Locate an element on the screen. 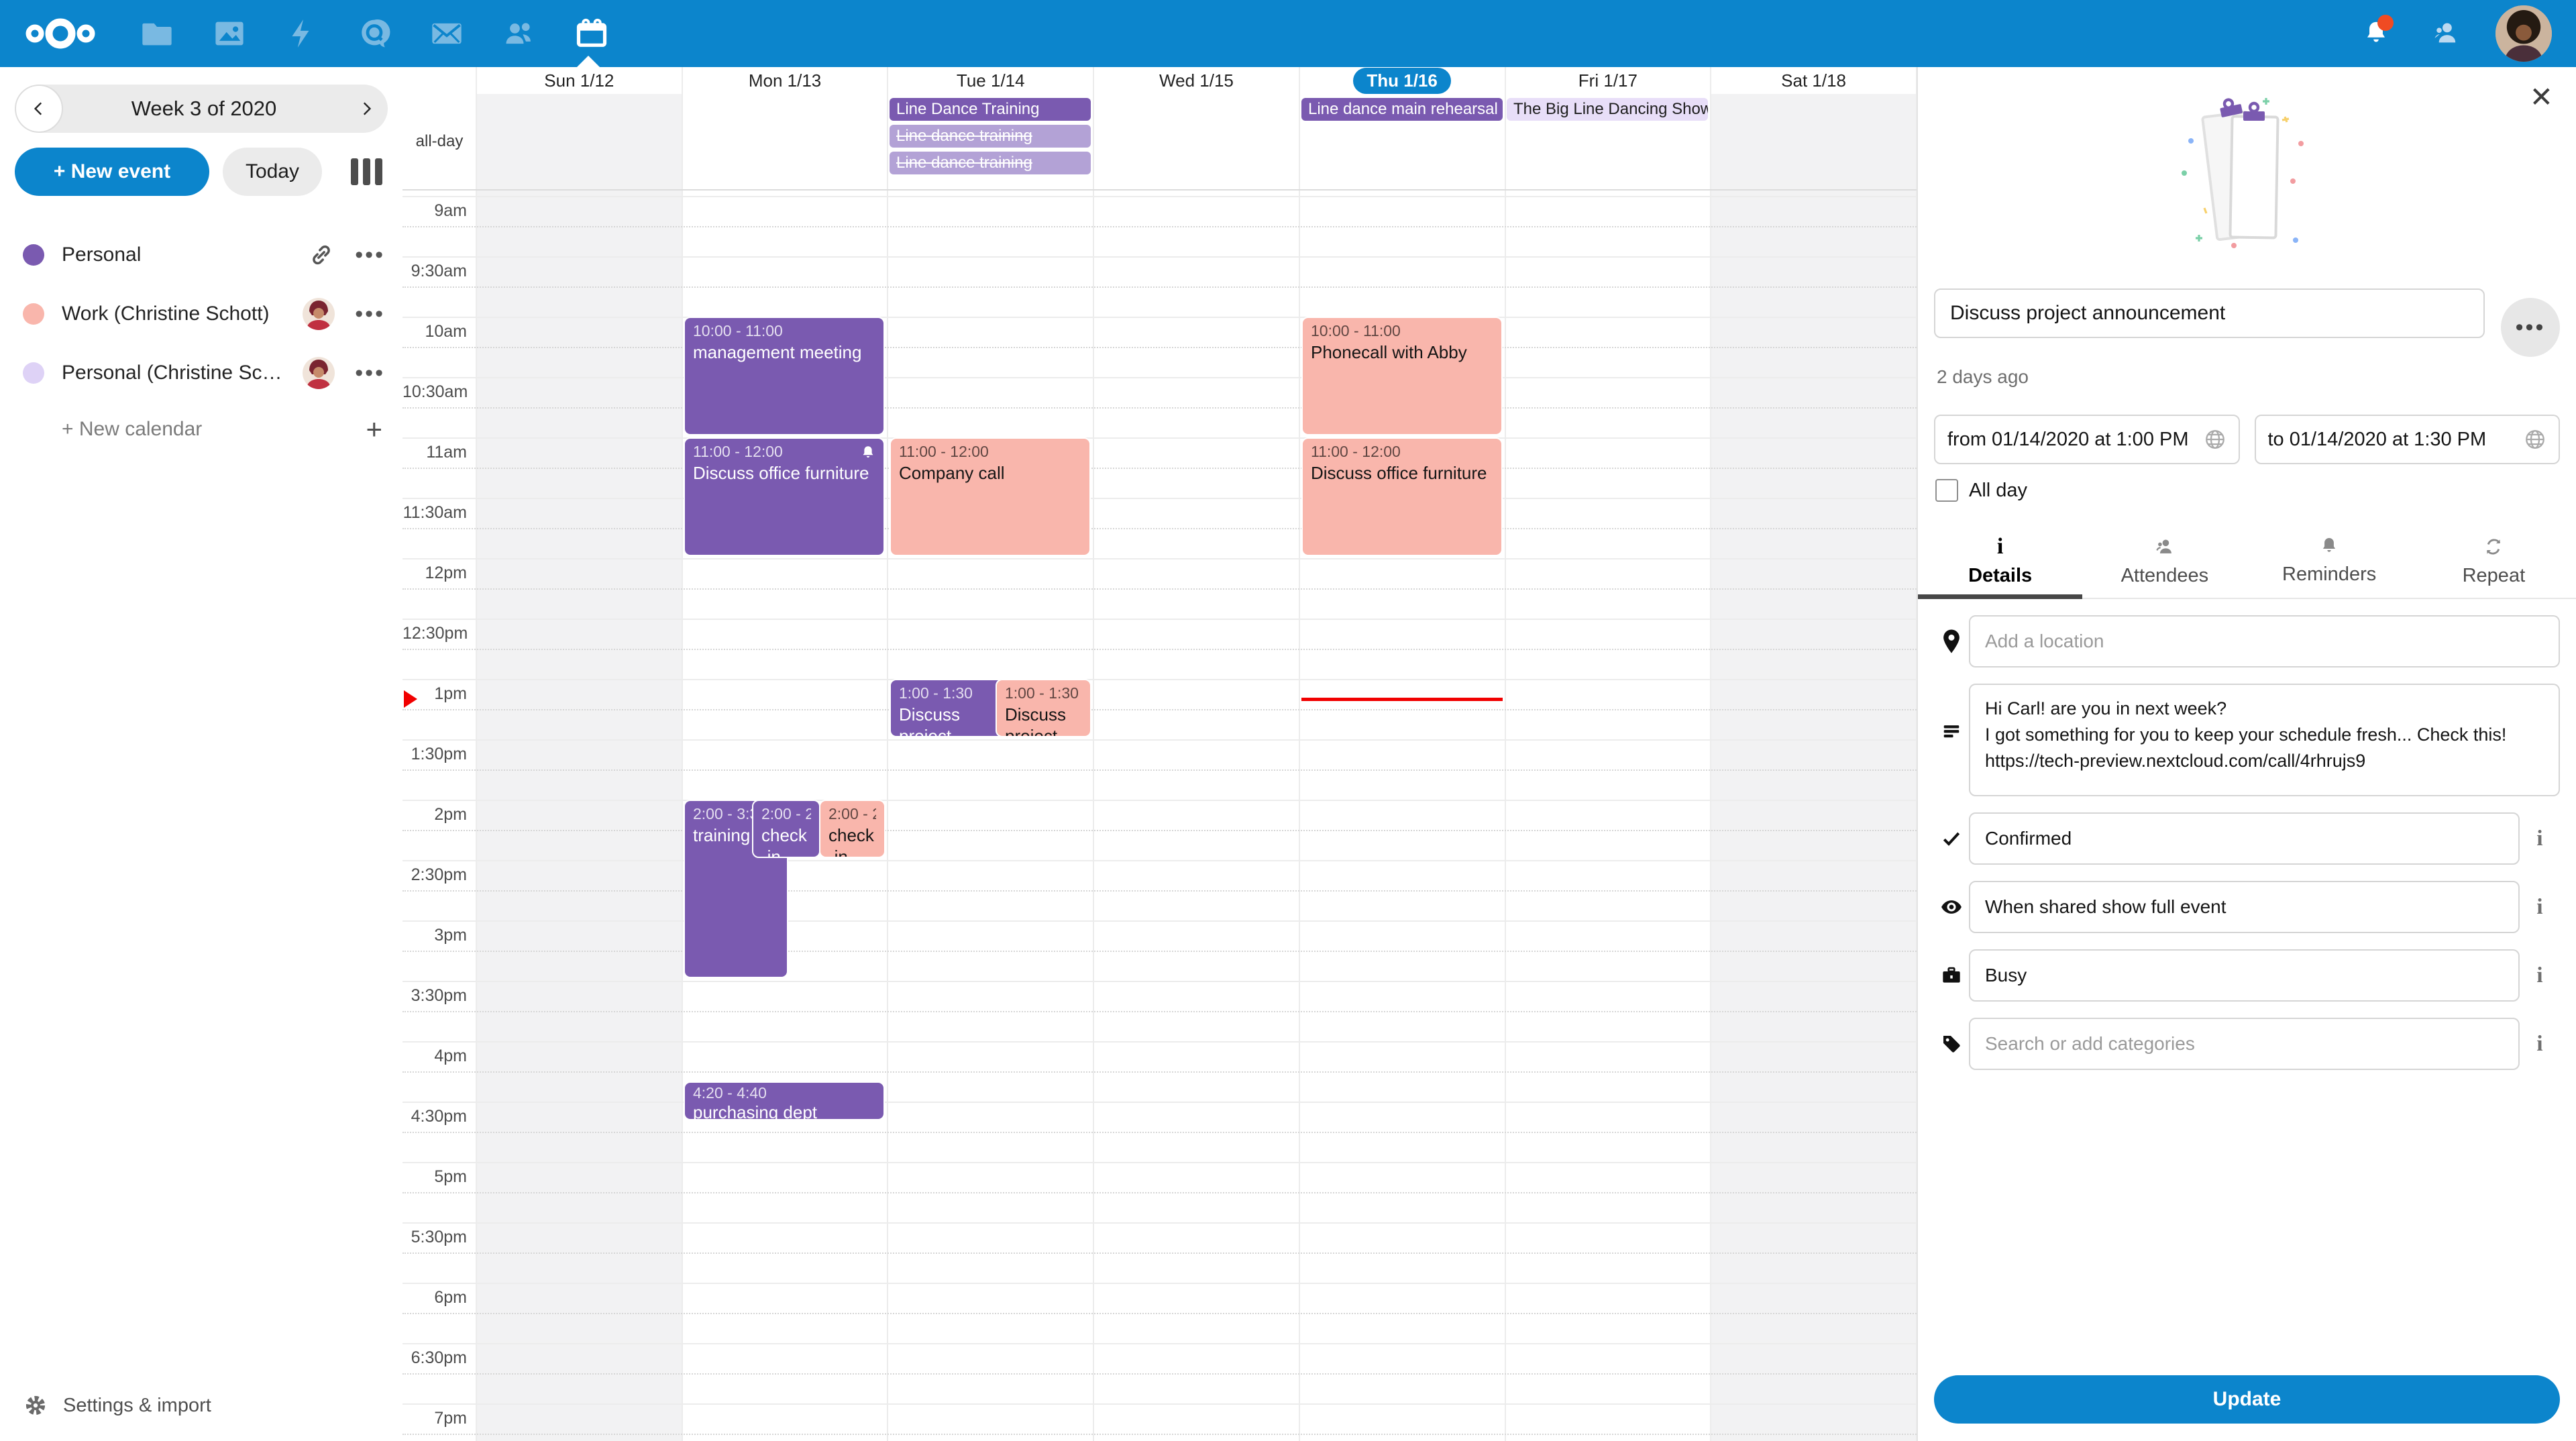 The width and height of the screenshot is (2576, 1441). day-header-mon: Mon 1/13 is located at coordinates (785, 80).